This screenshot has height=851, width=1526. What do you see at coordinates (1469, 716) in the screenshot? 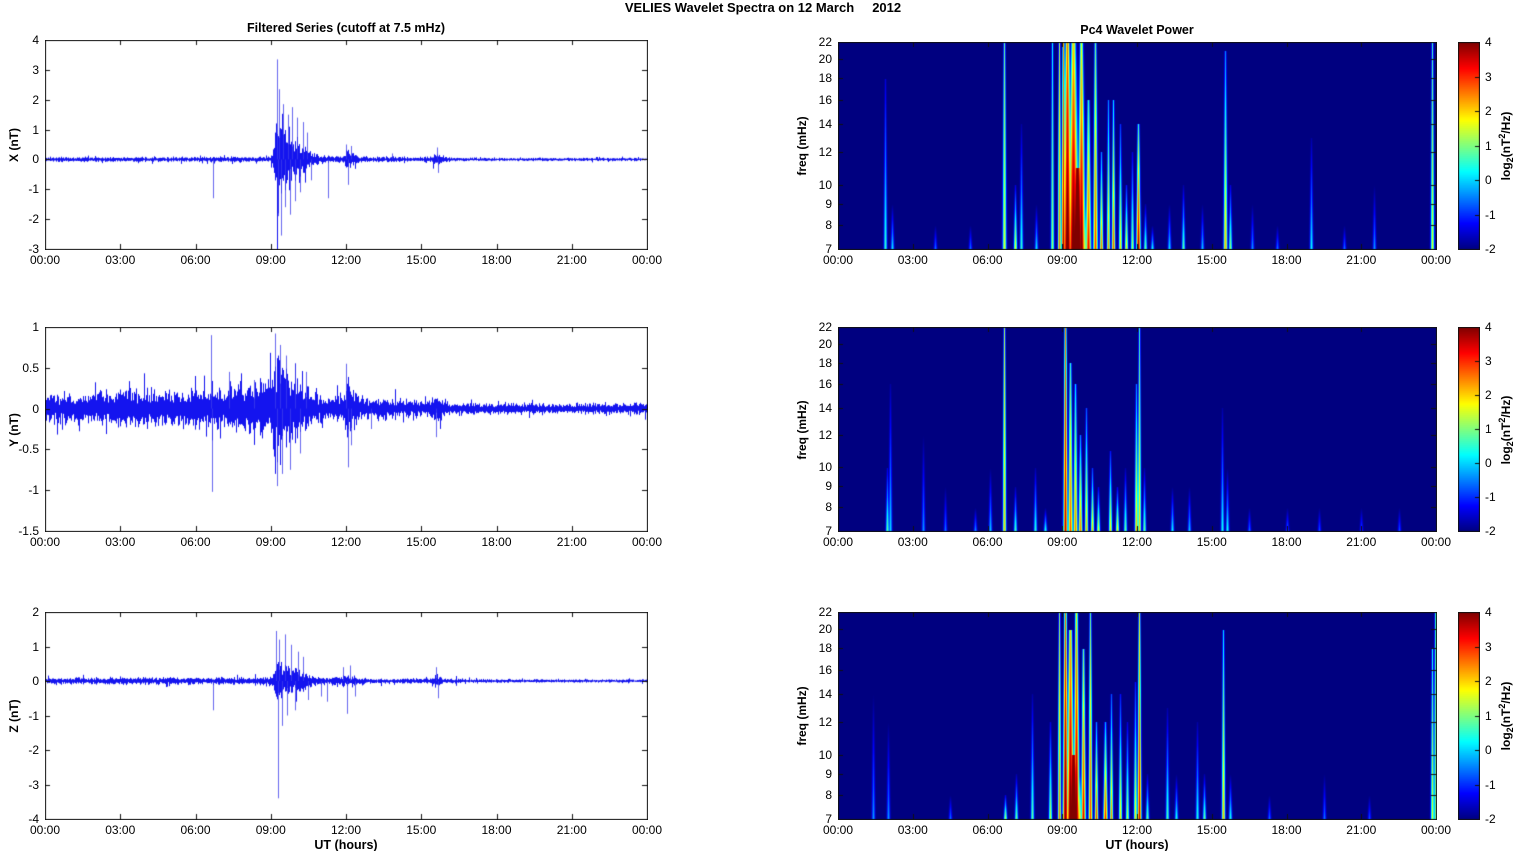
I see `colorbar-z` at bounding box center [1469, 716].